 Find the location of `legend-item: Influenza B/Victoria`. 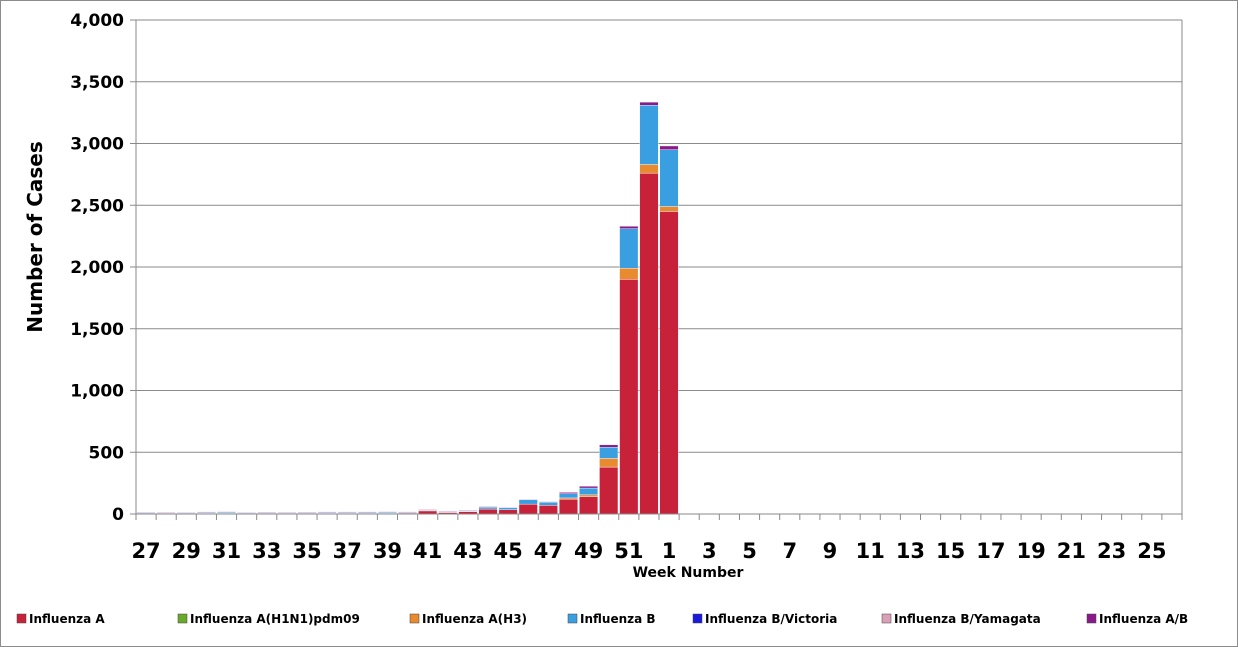

legend-item: Influenza B/Victoria is located at coordinates (764, 619).